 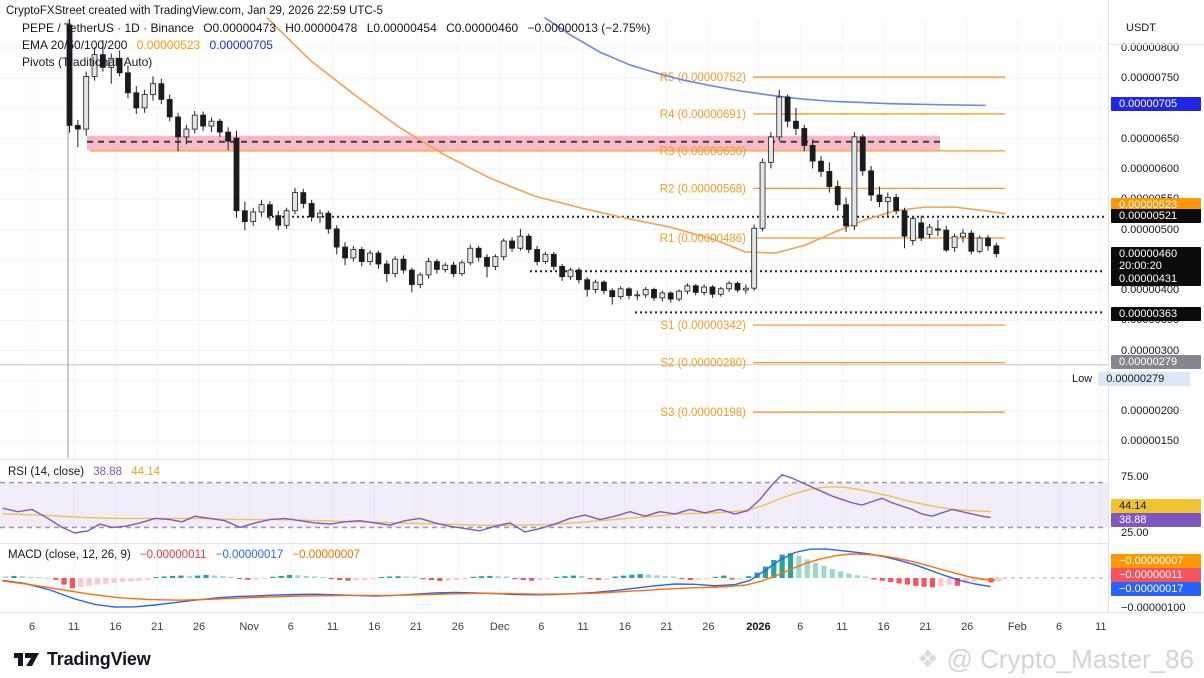 What do you see at coordinates (1150, 350) in the screenshot?
I see `price-tick: 0.00000300` at bounding box center [1150, 350].